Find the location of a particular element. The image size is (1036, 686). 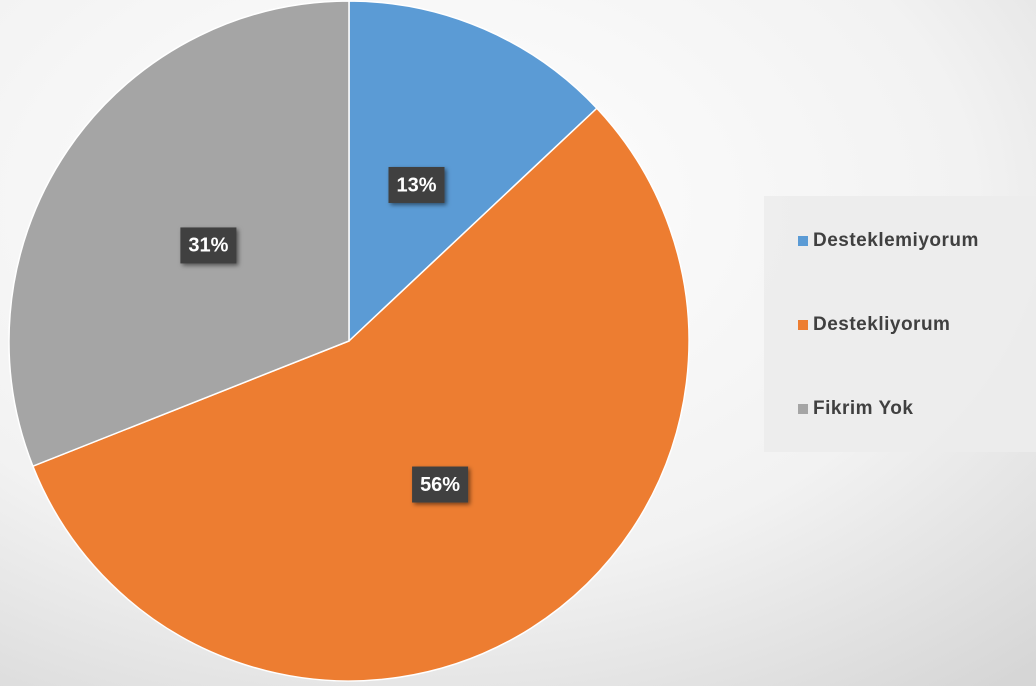

data-label: 31% is located at coordinates (208, 246).